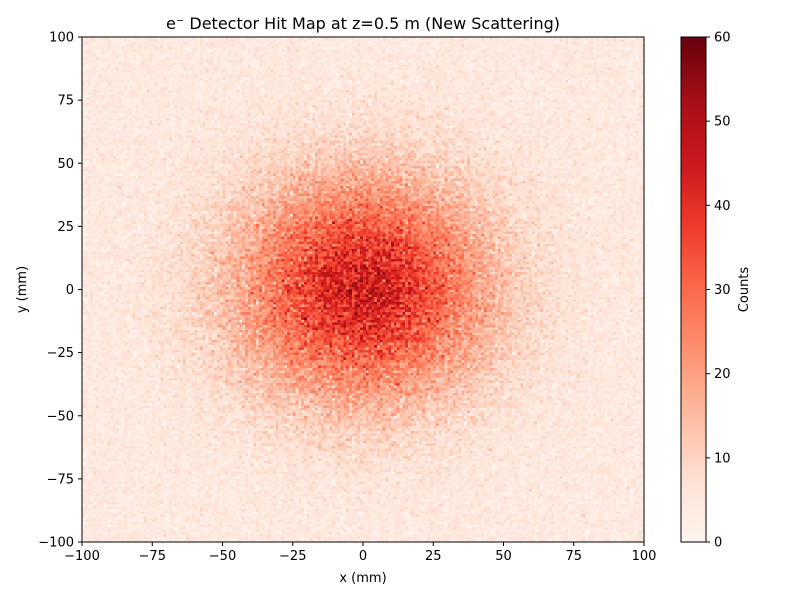  What do you see at coordinates (60, 353) in the screenshot?
I see `y-tick-label: −25` at bounding box center [60, 353].